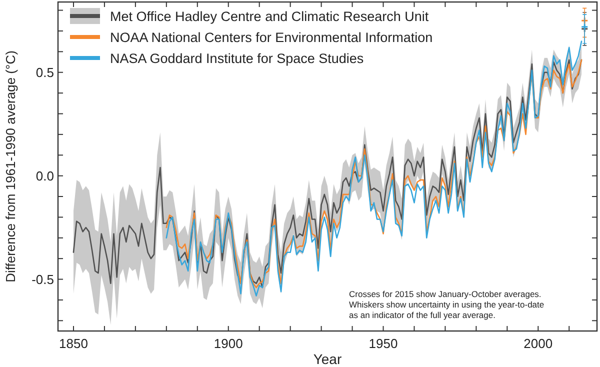 Image resolution: width=600 pixels, height=367 pixels. Describe the element at coordinates (383, 343) in the screenshot. I see `x-tick-label: 1950` at that location.